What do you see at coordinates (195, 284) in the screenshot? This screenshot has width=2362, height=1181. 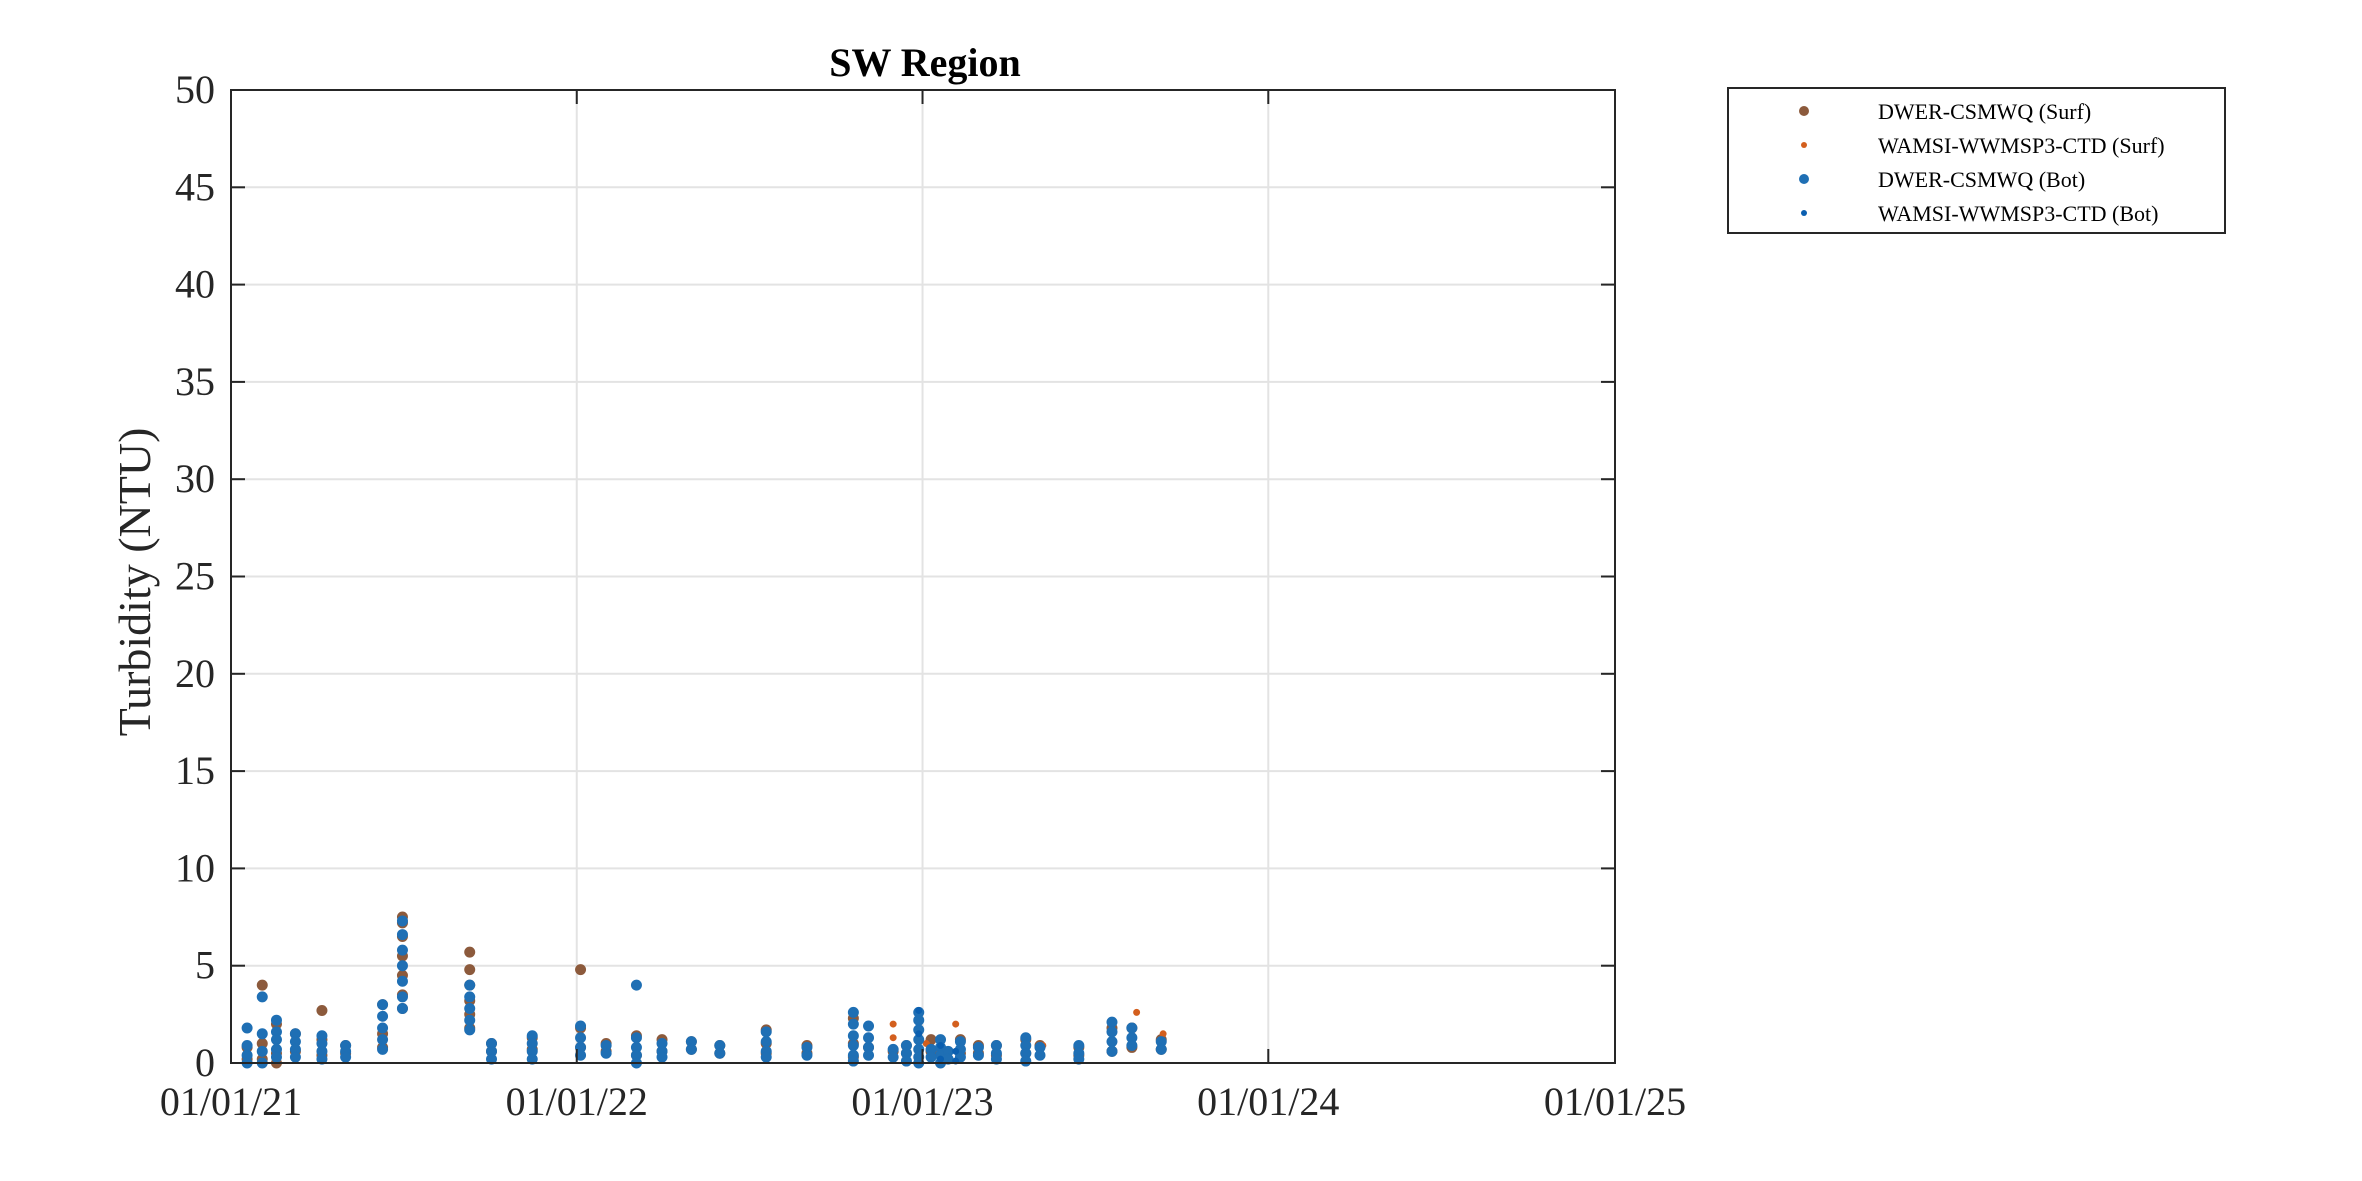 I see `y-tick-label: 40` at bounding box center [195, 284].